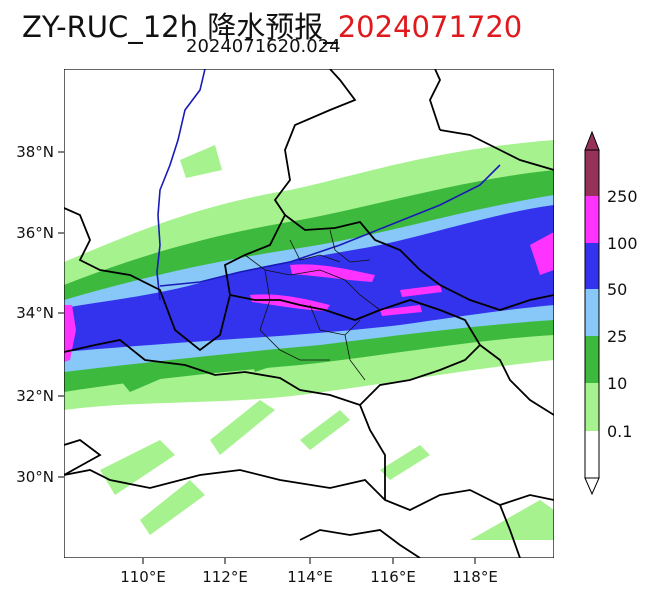 The image size is (650, 595). Describe the element at coordinates (430, 27) in the screenshot. I see `title-date: 2024071720` at that location.